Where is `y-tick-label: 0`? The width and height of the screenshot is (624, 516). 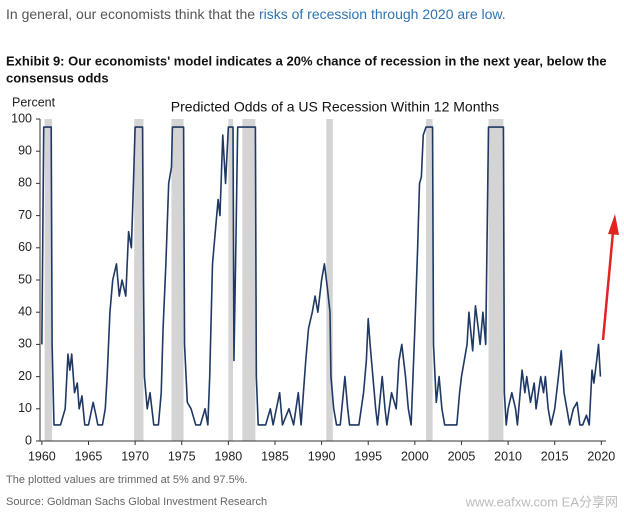 y-tick-label: 0 is located at coordinates (28, 440).